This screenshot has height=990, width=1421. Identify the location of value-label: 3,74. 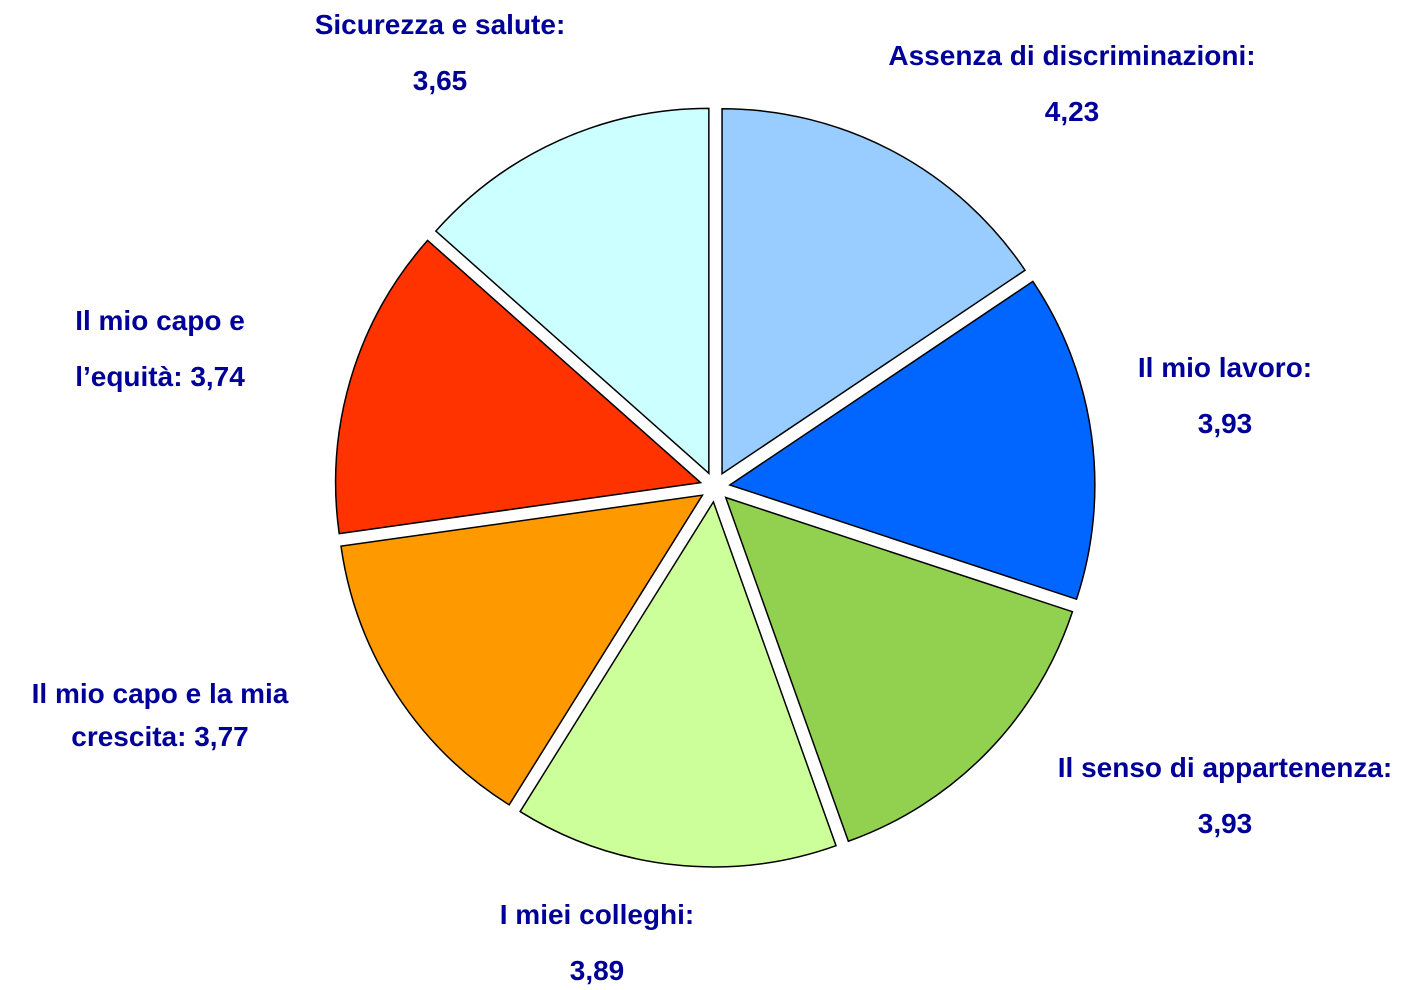
(217, 376).